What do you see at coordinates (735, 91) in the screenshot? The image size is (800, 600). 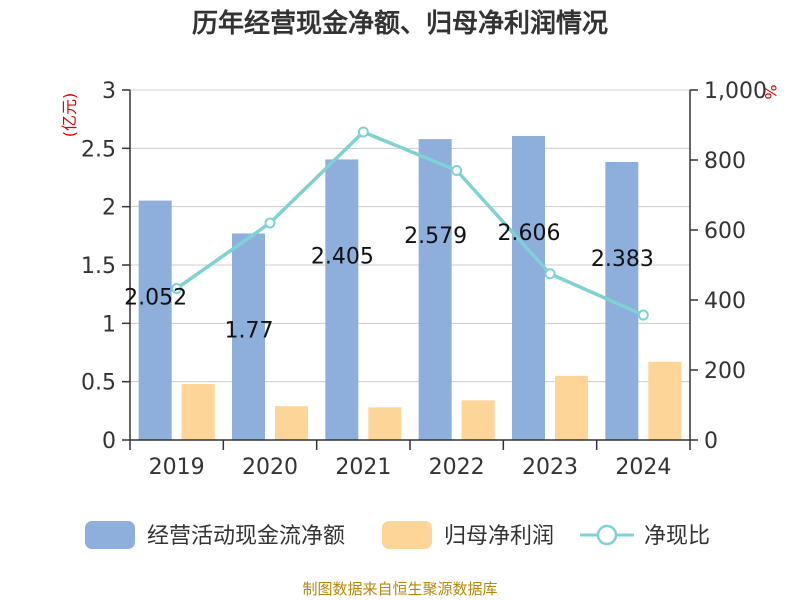 I see `right-tick-label: 1,000` at bounding box center [735, 91].